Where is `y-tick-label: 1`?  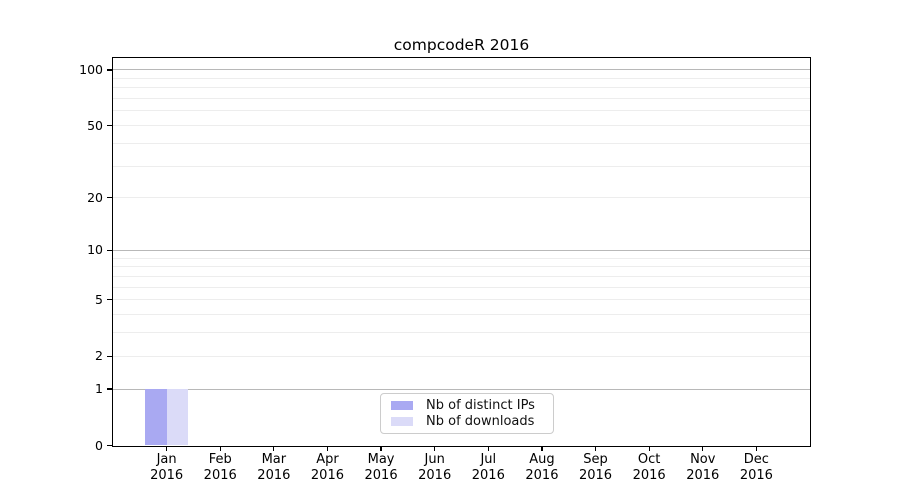
y-tick-label: 1 is located at coordinates (99, 389).